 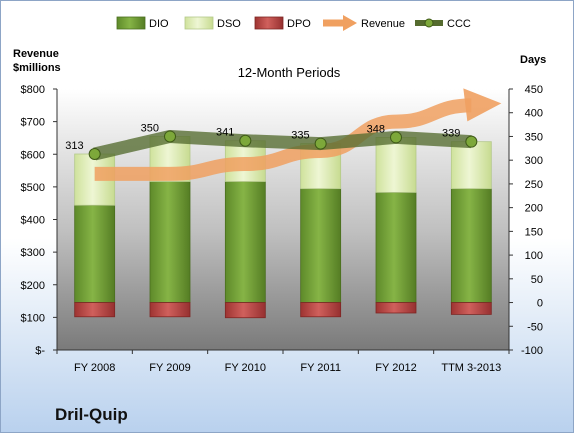 I want to click on legend-item-ccc: CCC, so click(x=443, y=24).